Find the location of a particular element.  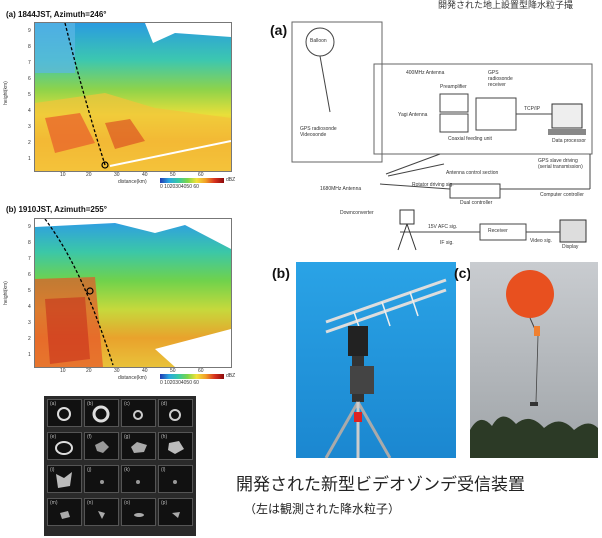

radar-a-legend-unit: dBZ is located at coordinates (231, 180).